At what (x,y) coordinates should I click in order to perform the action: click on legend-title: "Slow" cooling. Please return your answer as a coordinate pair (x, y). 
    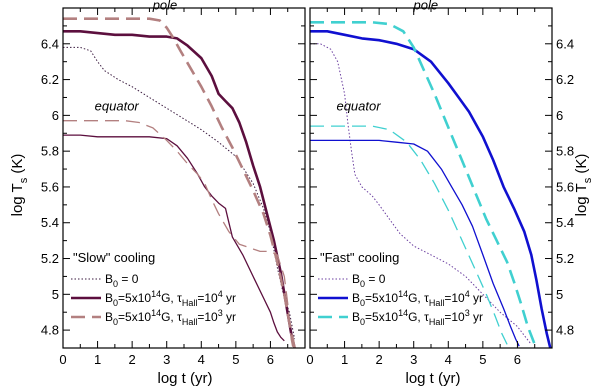
    Looking at the image, I should click on (114, 257).